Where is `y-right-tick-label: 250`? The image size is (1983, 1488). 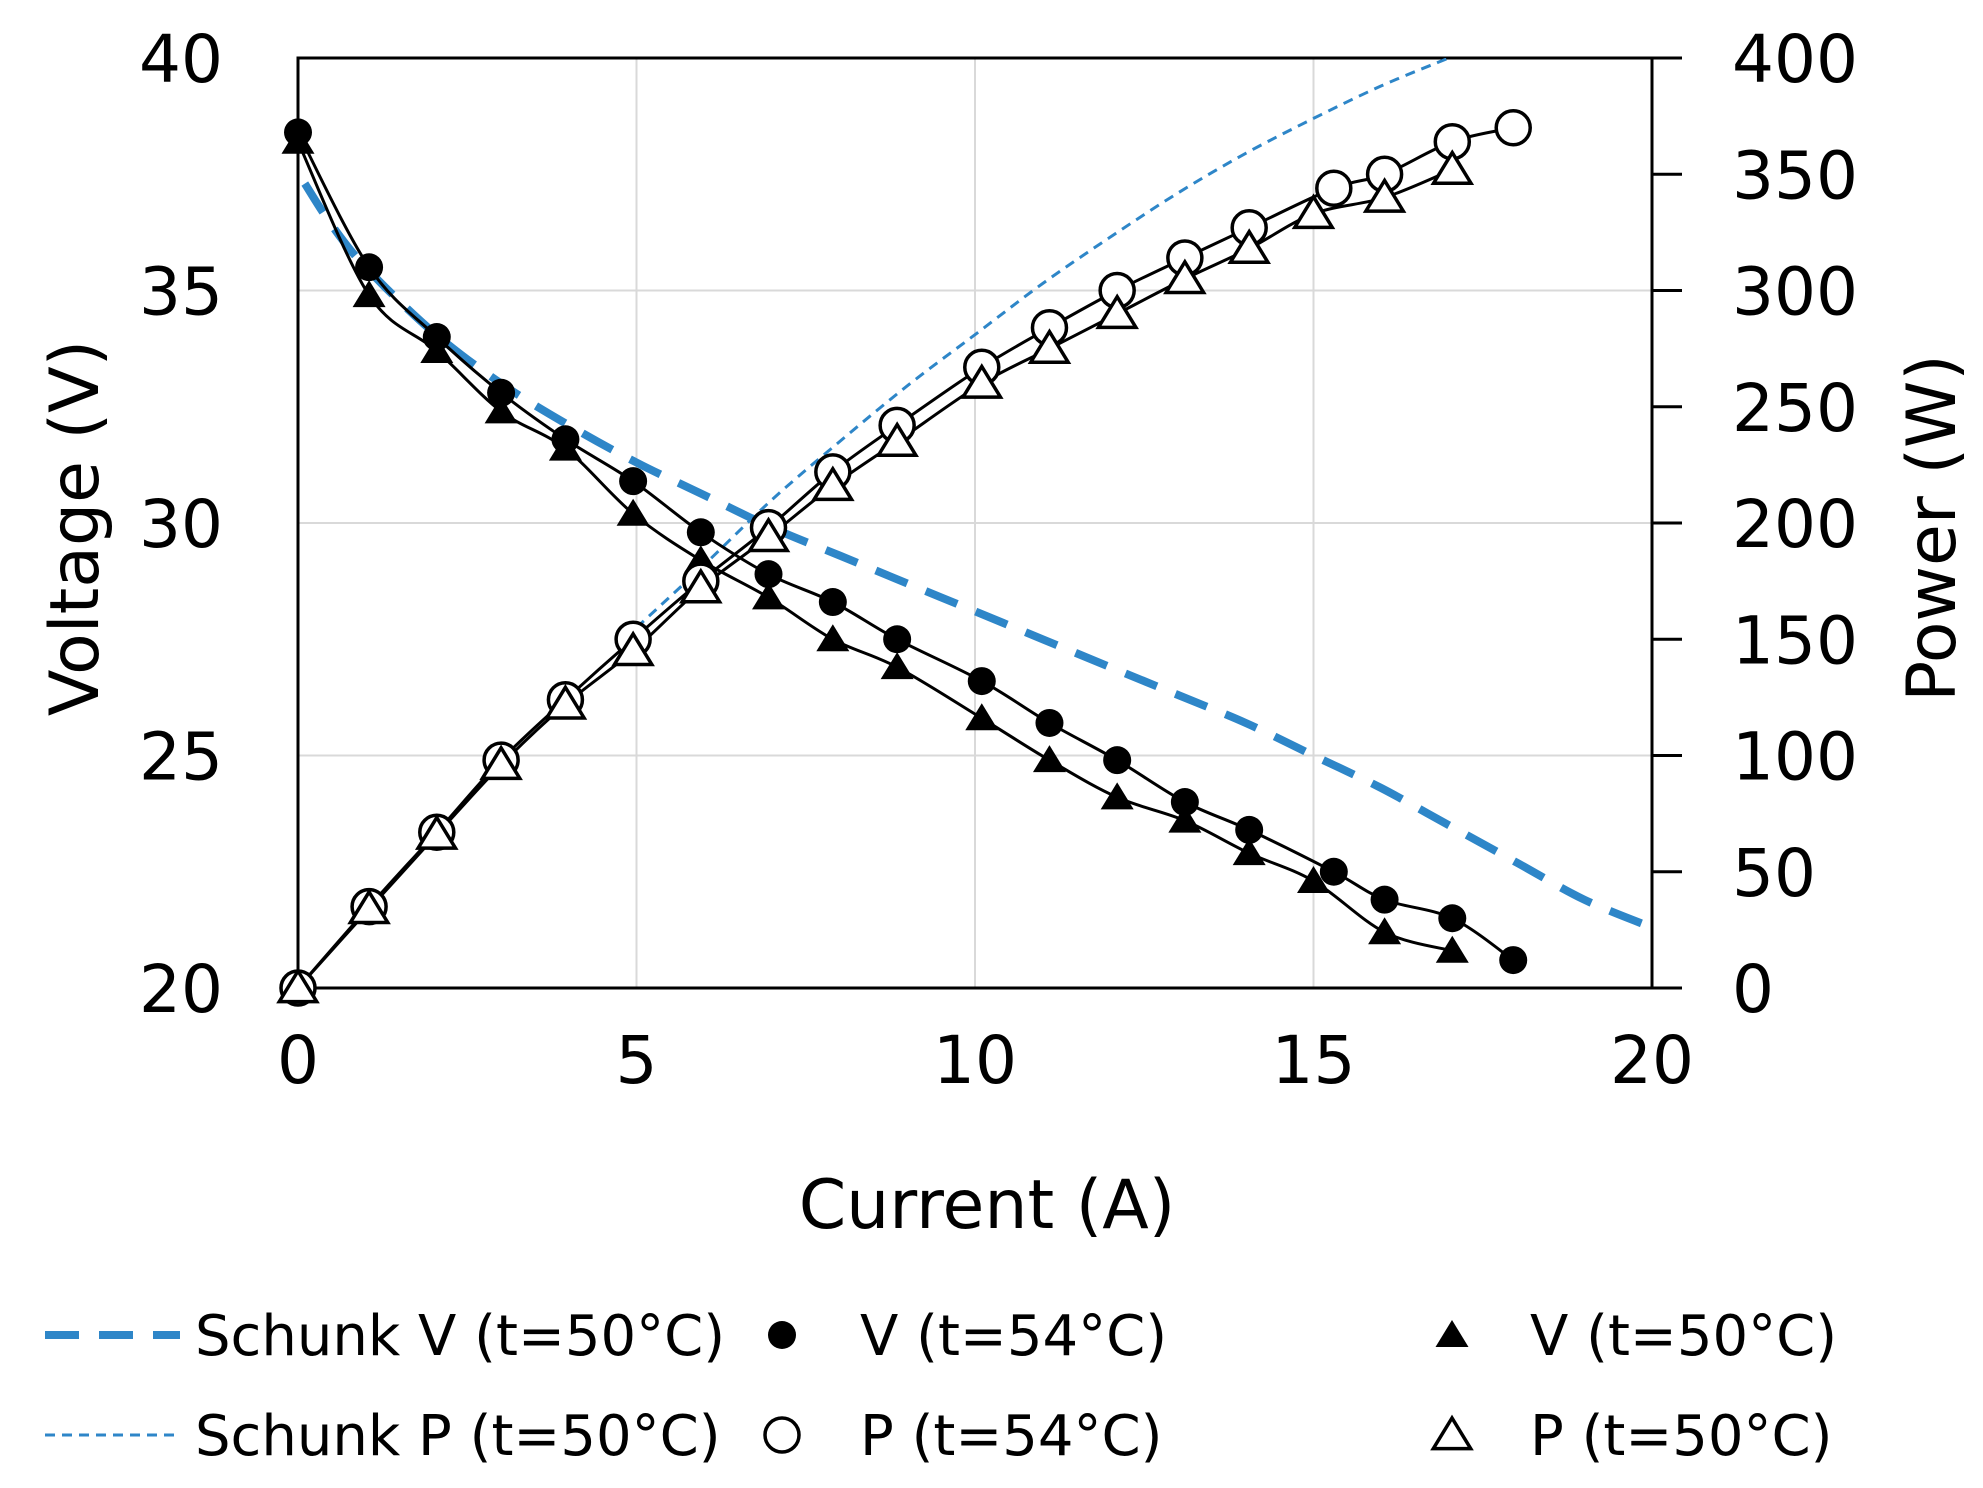 y-right-tick-label: 250 is located at coordinates (1795, 408).